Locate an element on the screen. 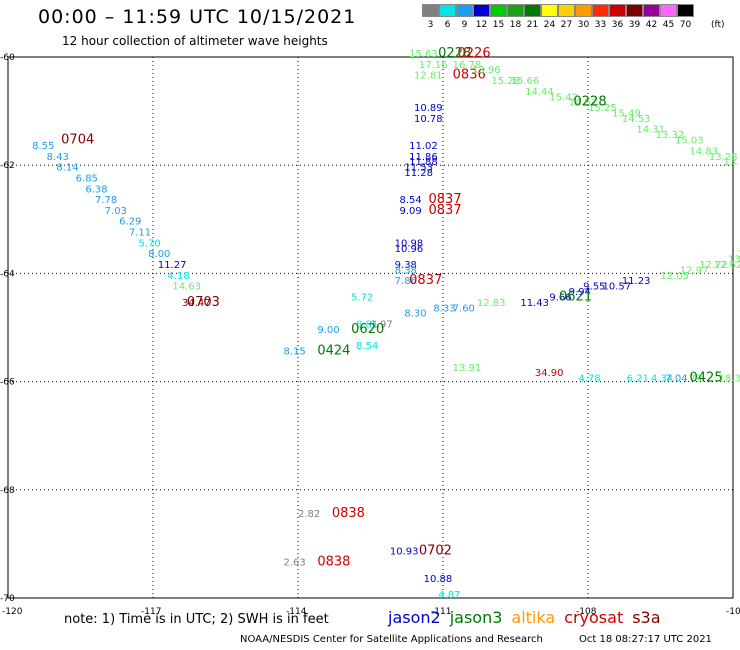 The image size is (740, 650). satellite-jason2: jason2 is located at coordinates (414, 617).